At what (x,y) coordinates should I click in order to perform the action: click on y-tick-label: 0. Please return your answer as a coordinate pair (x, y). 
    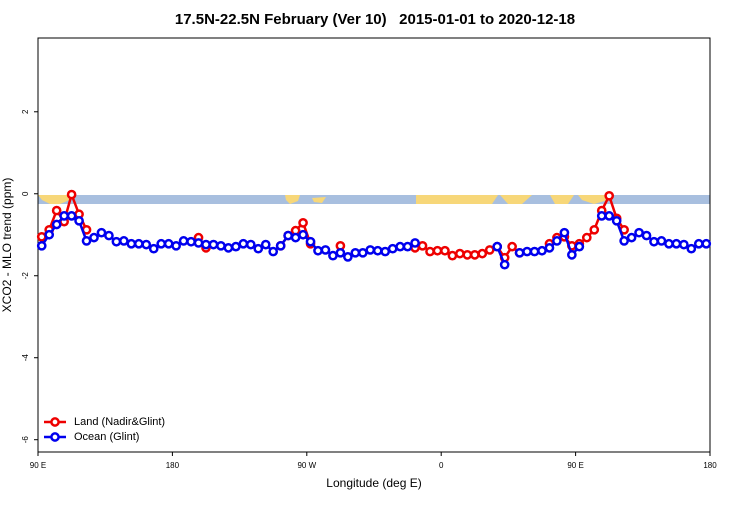
    Looking at the image, I should click on (25, 193).